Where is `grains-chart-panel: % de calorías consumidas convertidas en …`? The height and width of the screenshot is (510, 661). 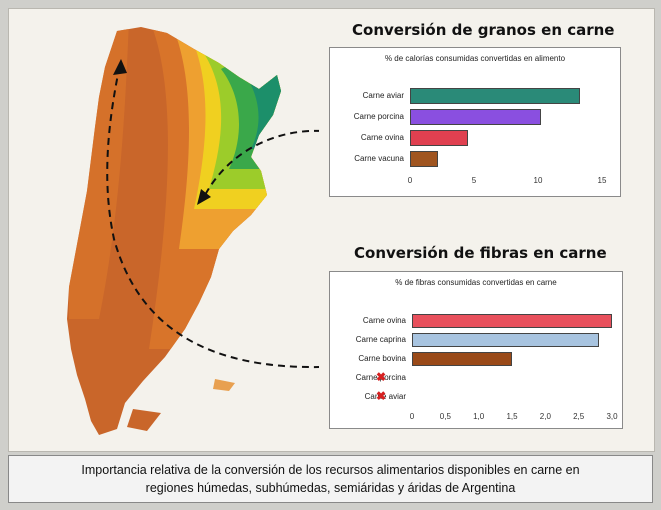
grains-chart-panel: % de calorías consumidas convertidas en … is located at coordinates (475, 122).